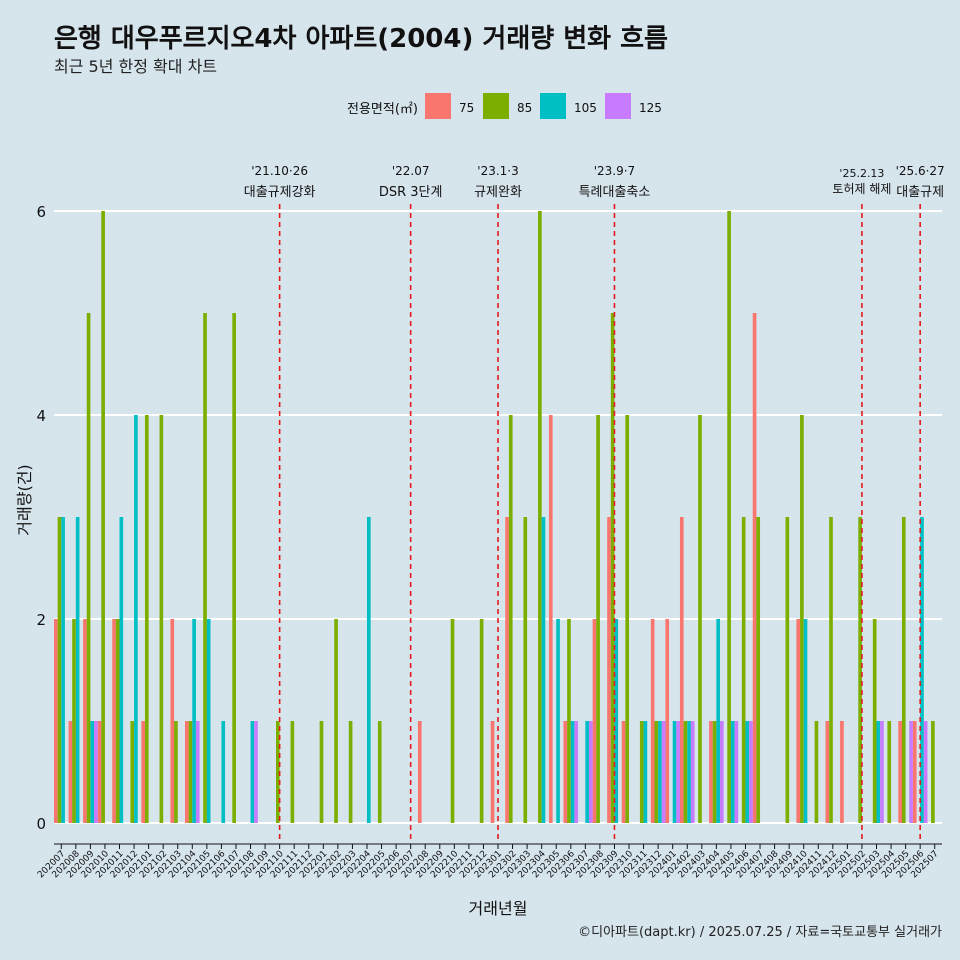  What do you see at coordinates (498, 192) in the screenshot?
I see `event-label: 규제완화` at bounding box center [498, 192].